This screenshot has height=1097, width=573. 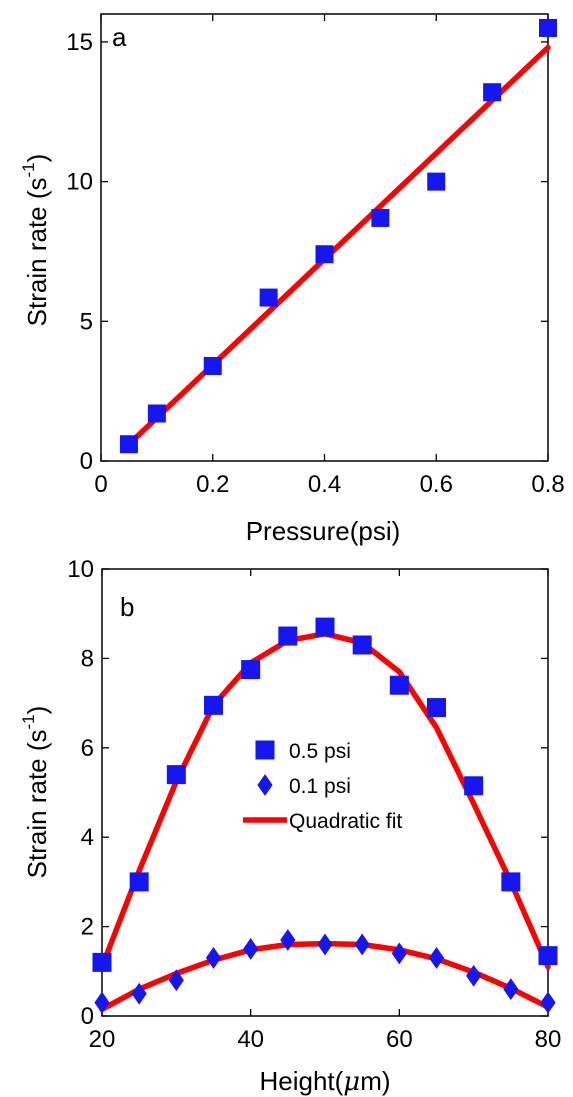 What do you see at coordinates (87, 837) in the screenshot?
I see `panel-b-y-tick-label: 4` at bounding box center [87, 837].